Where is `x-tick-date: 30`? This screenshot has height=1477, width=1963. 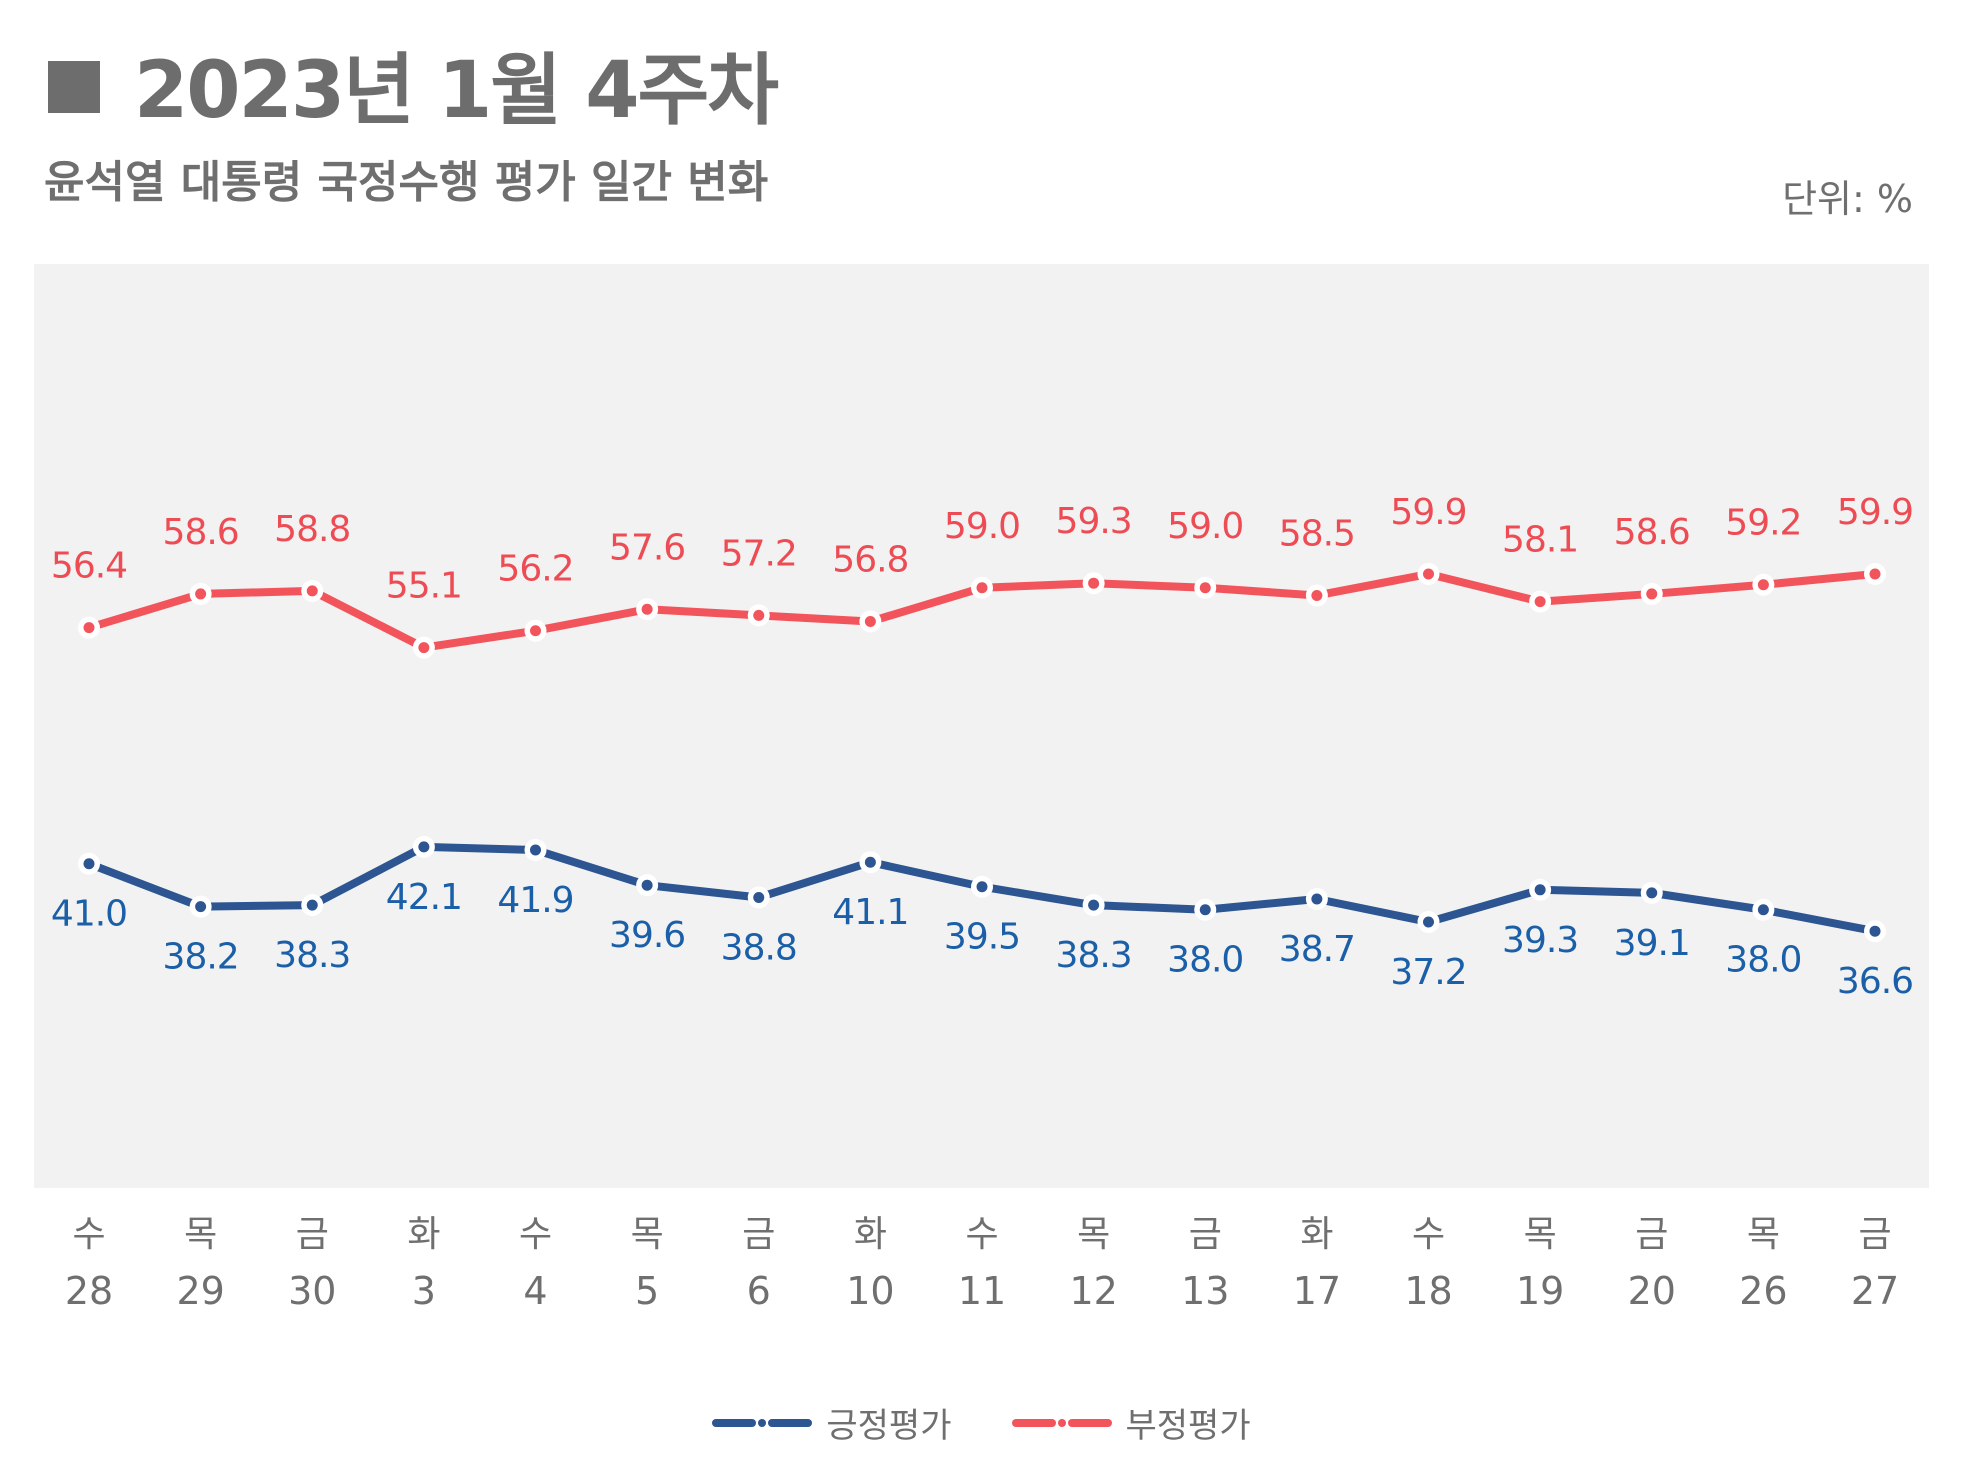
x-tick-date: 30 is located at coordinates (312, 1291).